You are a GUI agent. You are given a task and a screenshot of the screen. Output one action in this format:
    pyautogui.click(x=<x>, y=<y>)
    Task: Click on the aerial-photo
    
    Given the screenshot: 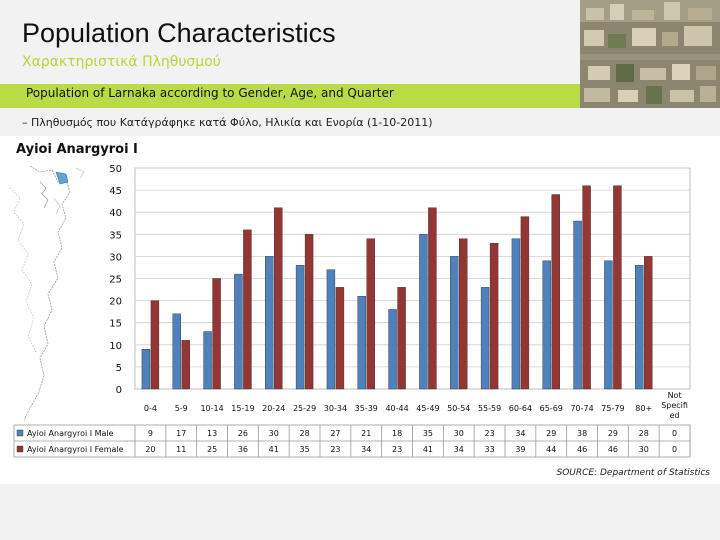 What is the action you would take?
    pyautogui.click(x=650, y=54)
    